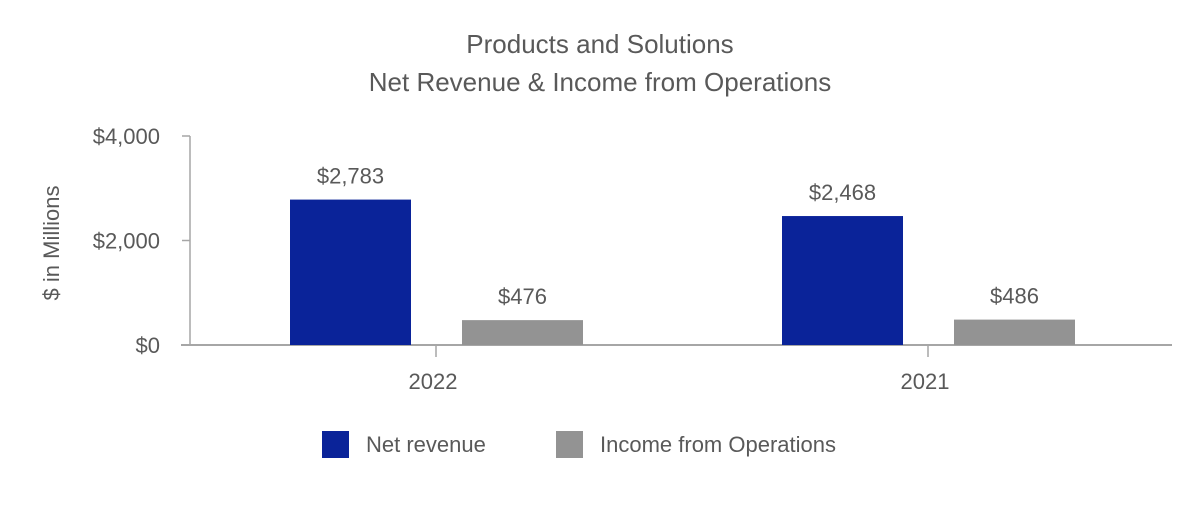 This screenshot has height=505, width=1200. What do you see at coordinates (522, 296) in the screenshot?
I see `data-label: $476` at bounding box center [522, 296].